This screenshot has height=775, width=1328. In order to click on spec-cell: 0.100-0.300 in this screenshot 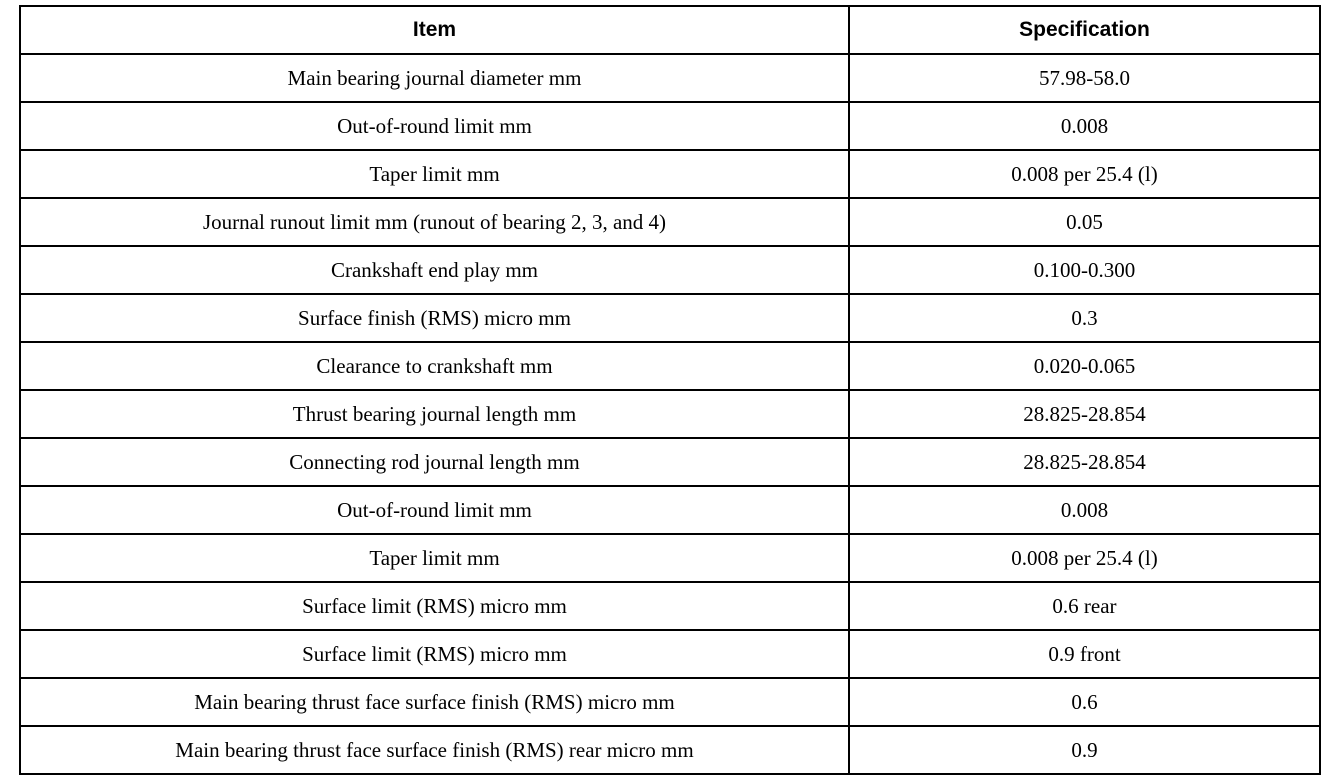, I will do `click(1084, 270)`.